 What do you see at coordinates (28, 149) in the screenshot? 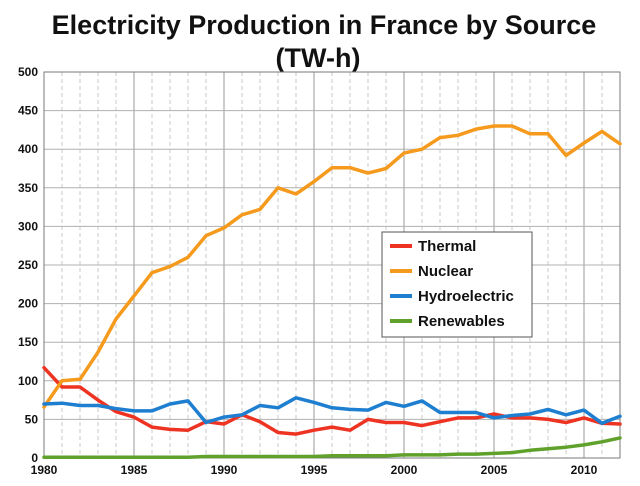
I see `y-tick-label: 400` at bounding box center [28, 149].